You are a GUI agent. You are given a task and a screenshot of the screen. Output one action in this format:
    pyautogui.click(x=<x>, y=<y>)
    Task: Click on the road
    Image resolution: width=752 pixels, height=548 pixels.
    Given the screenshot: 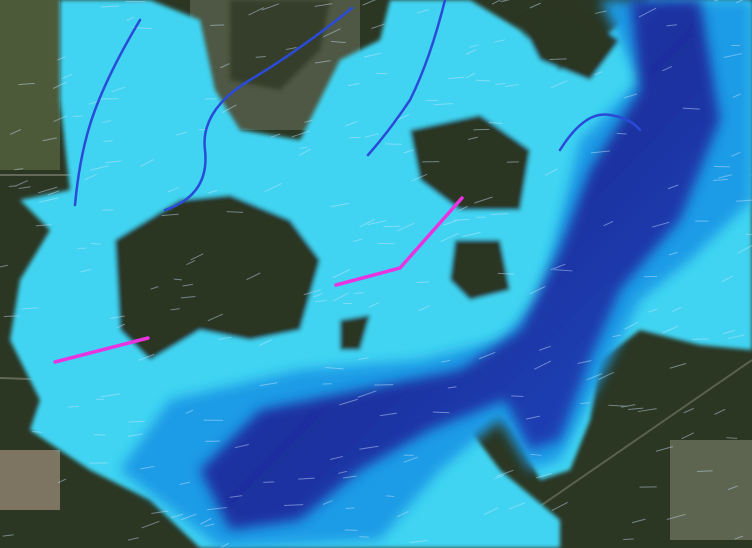 What is the action you would take?
    pyautogui.click(x=635, y=440)
    